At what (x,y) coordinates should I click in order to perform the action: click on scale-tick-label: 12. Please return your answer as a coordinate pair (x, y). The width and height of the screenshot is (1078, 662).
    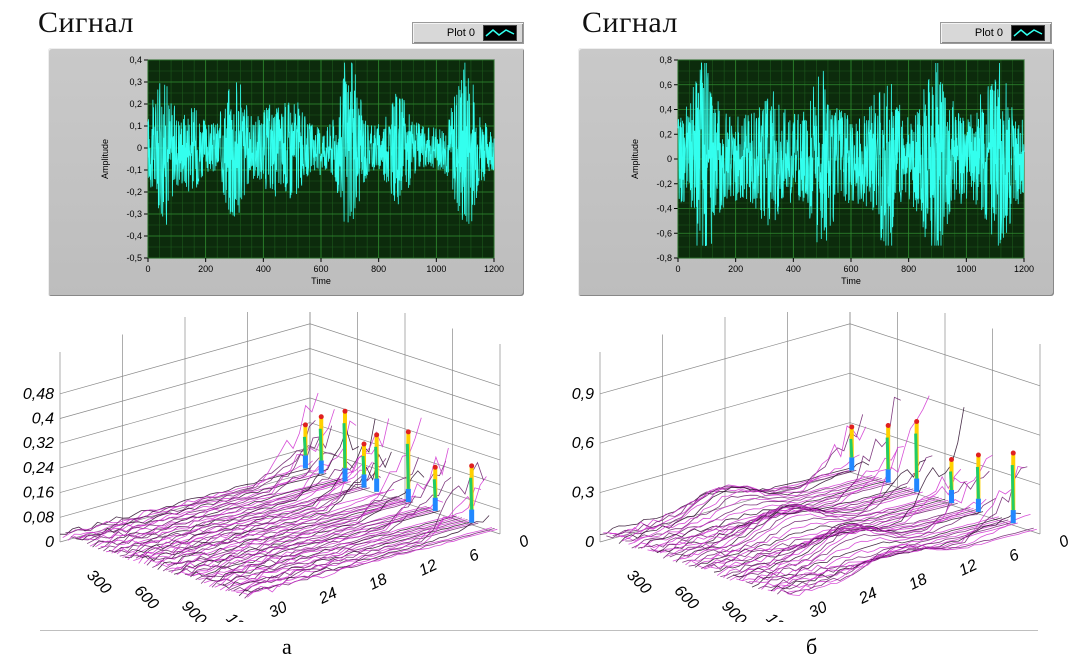
    Looking at the image, I should click on (428, 568).